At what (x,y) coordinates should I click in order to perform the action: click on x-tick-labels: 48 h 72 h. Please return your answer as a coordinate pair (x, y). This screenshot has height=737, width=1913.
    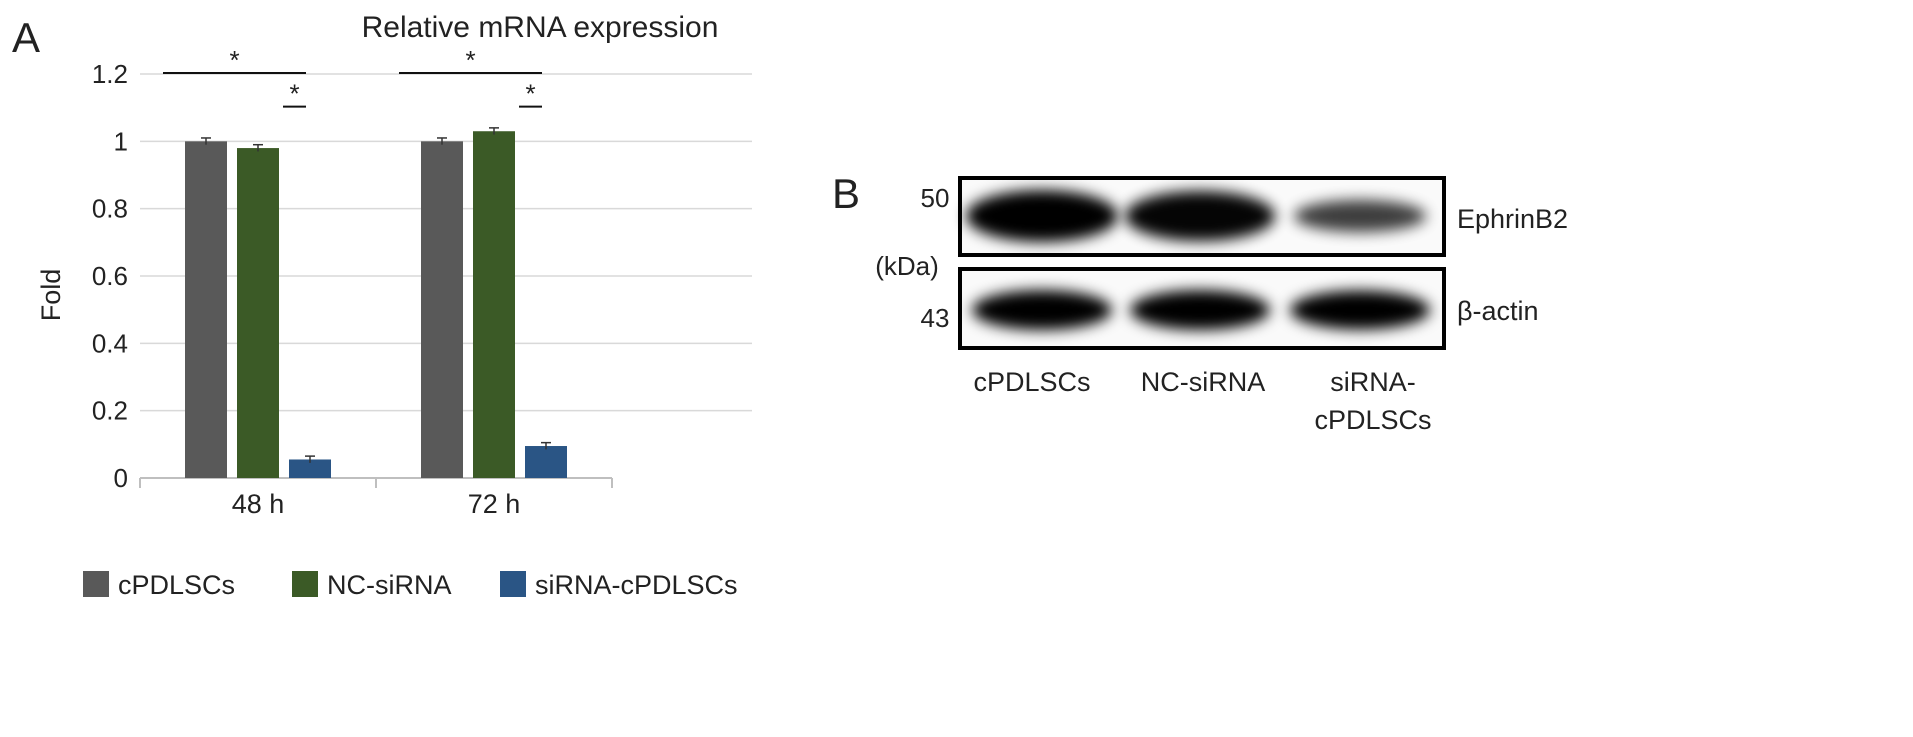
    Looking at the image, I should click on (376, 504).